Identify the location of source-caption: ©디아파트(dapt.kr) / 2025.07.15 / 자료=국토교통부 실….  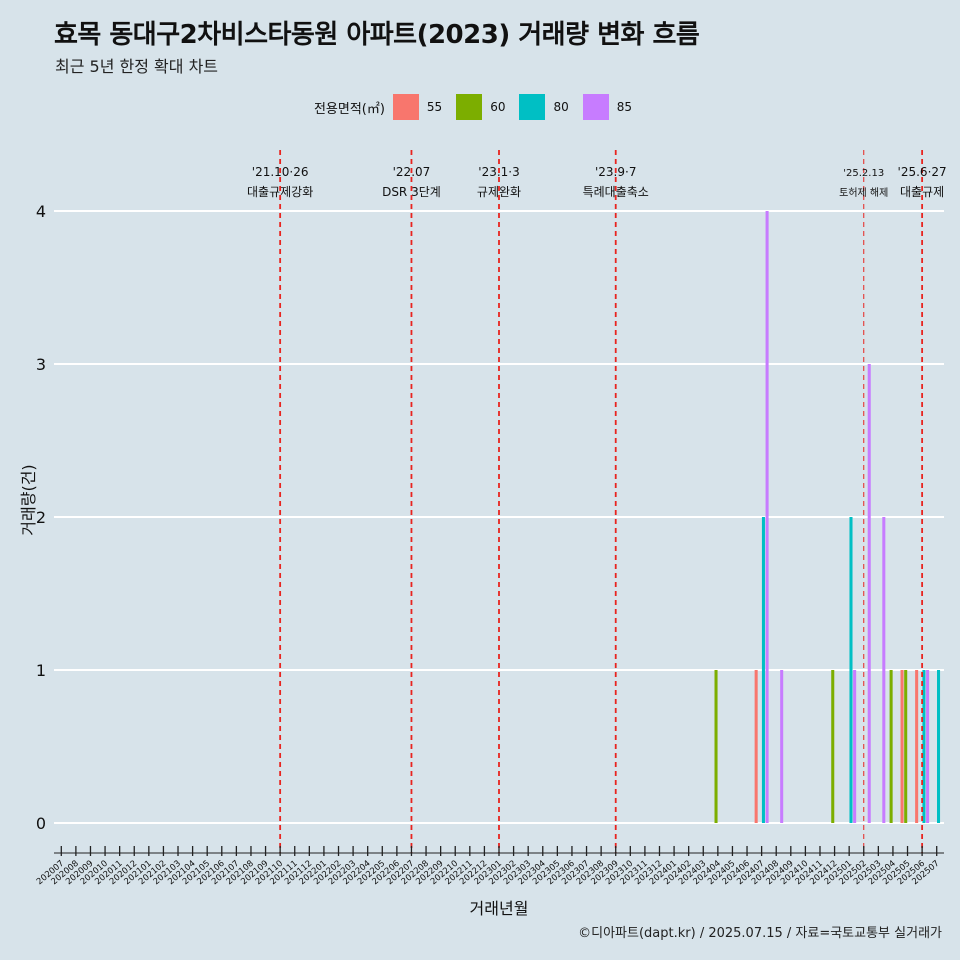
(760, 933).